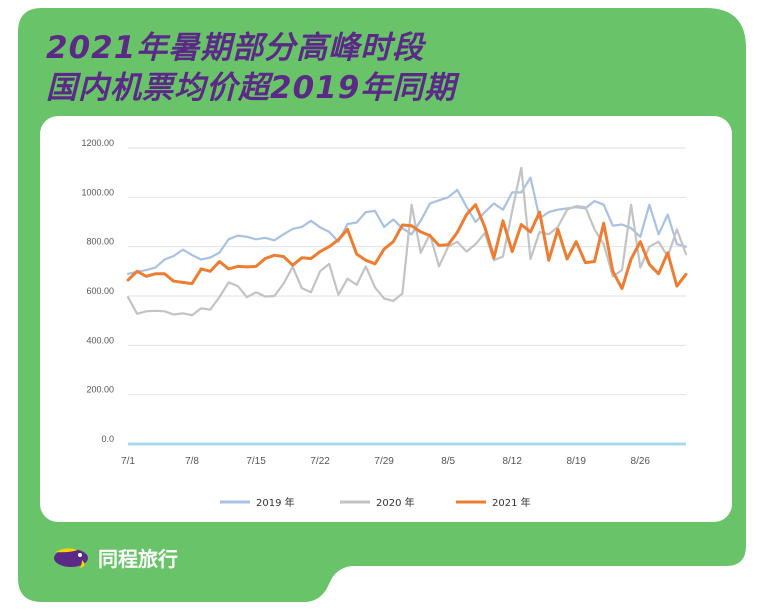 This screenshot has height=612, width=766. What do you see at coordinates (512, 461) in the screenshot?
I see `x-tick-label: 8/12` at bounding box center [512, 461].